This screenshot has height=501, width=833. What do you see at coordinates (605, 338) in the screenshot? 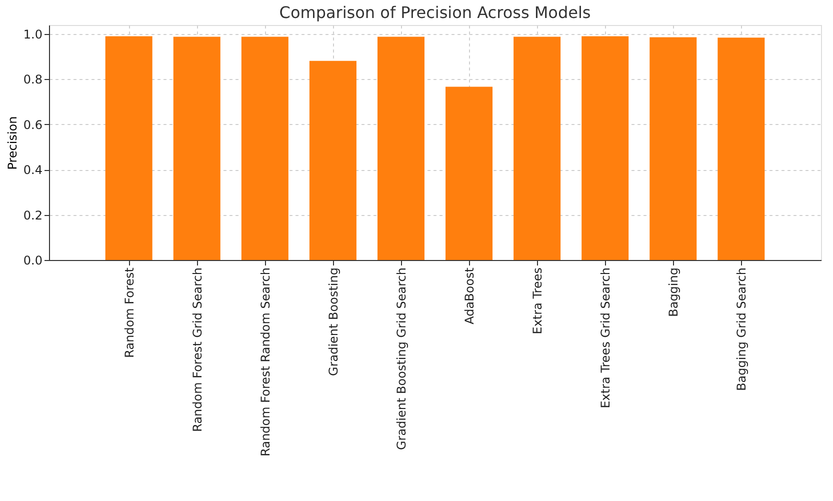
I see `x-tick-label: Extra Trees Grid Search` at bounding box center [605, 338].